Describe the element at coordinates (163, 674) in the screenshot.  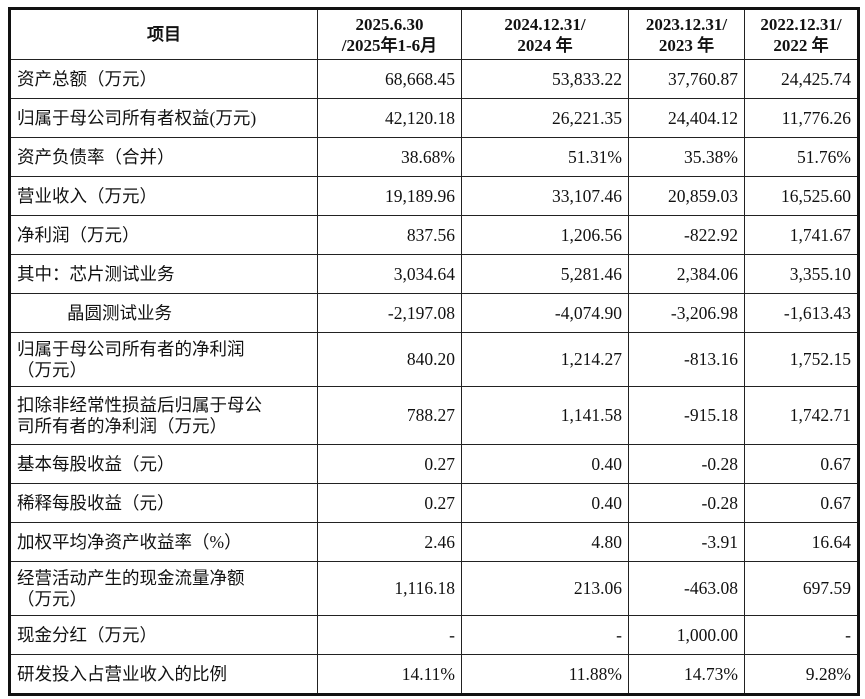
I see `row-label: 研发投入占营业收入的比例` at that location.